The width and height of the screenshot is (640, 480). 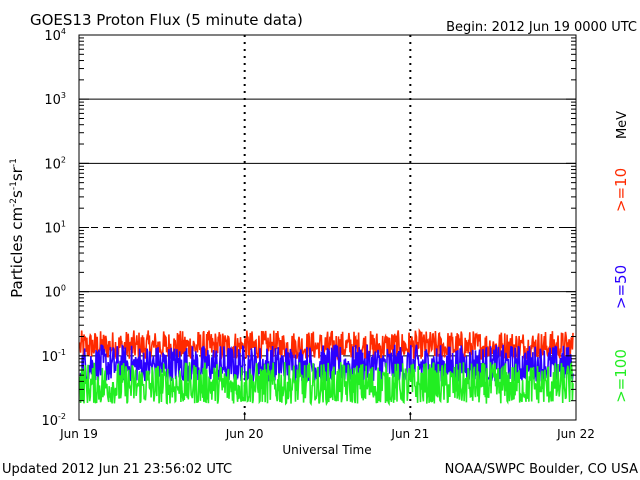 I want to click on y-tick-label: 10¹, so click(x=55, y=228).